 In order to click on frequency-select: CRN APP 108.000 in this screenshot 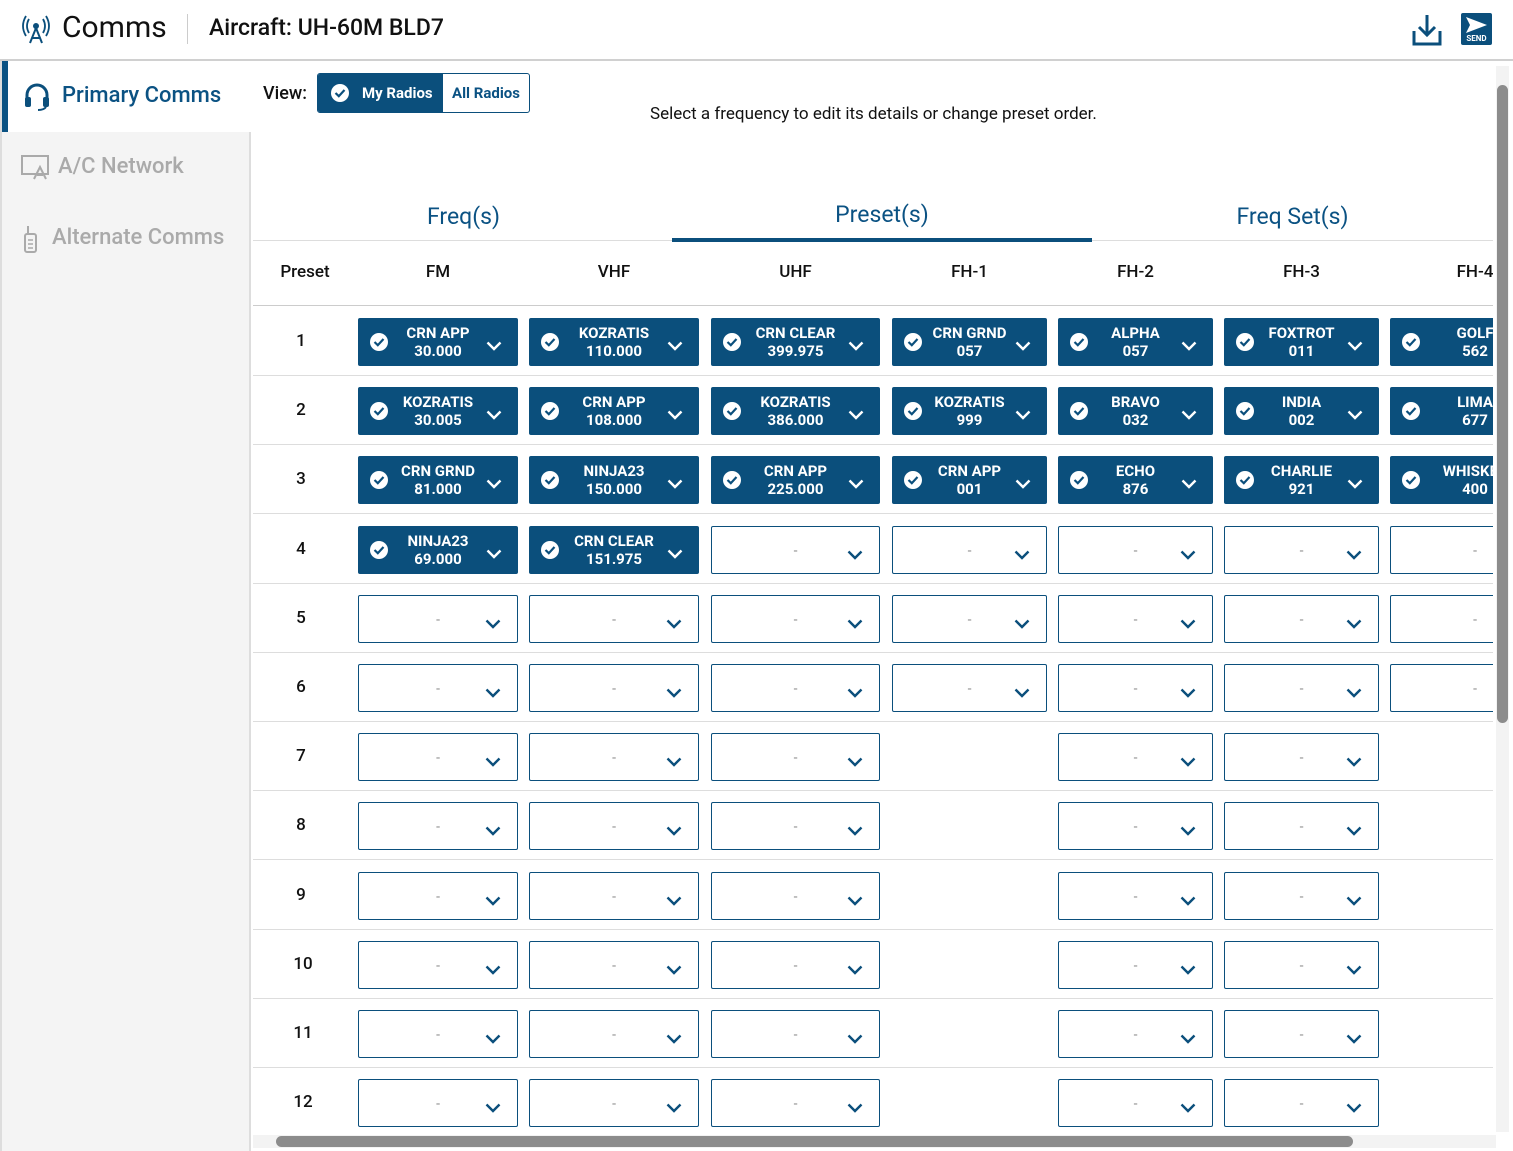, I will do `click(614, 411)`.